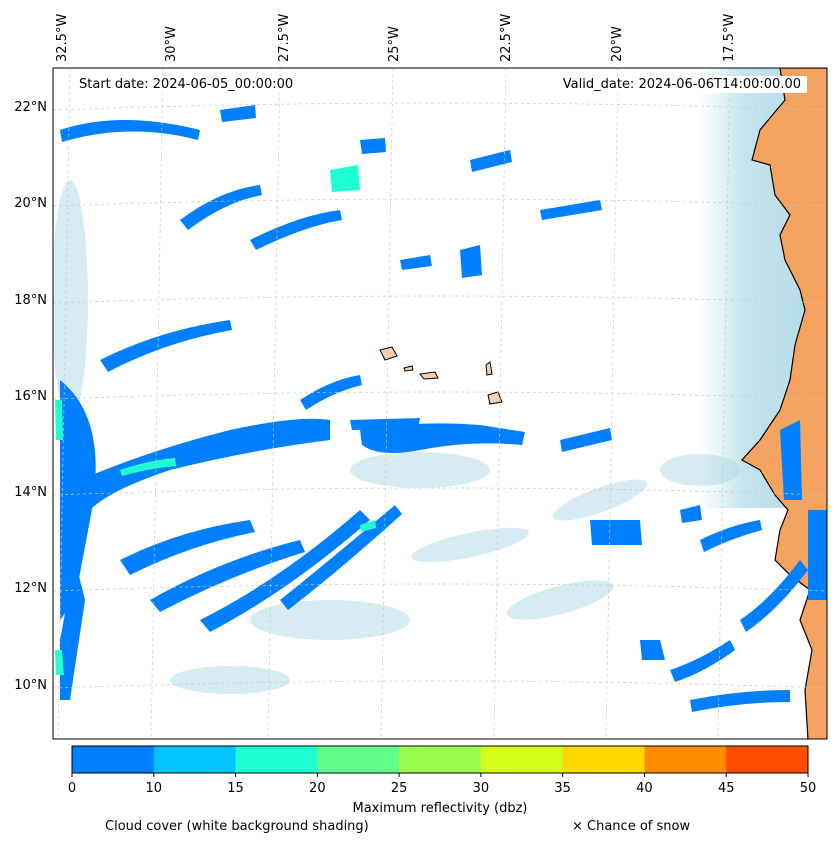 This screenshot has width=837, height=844. I want to click on lon-label: 17.5°W, so click(729, 38).